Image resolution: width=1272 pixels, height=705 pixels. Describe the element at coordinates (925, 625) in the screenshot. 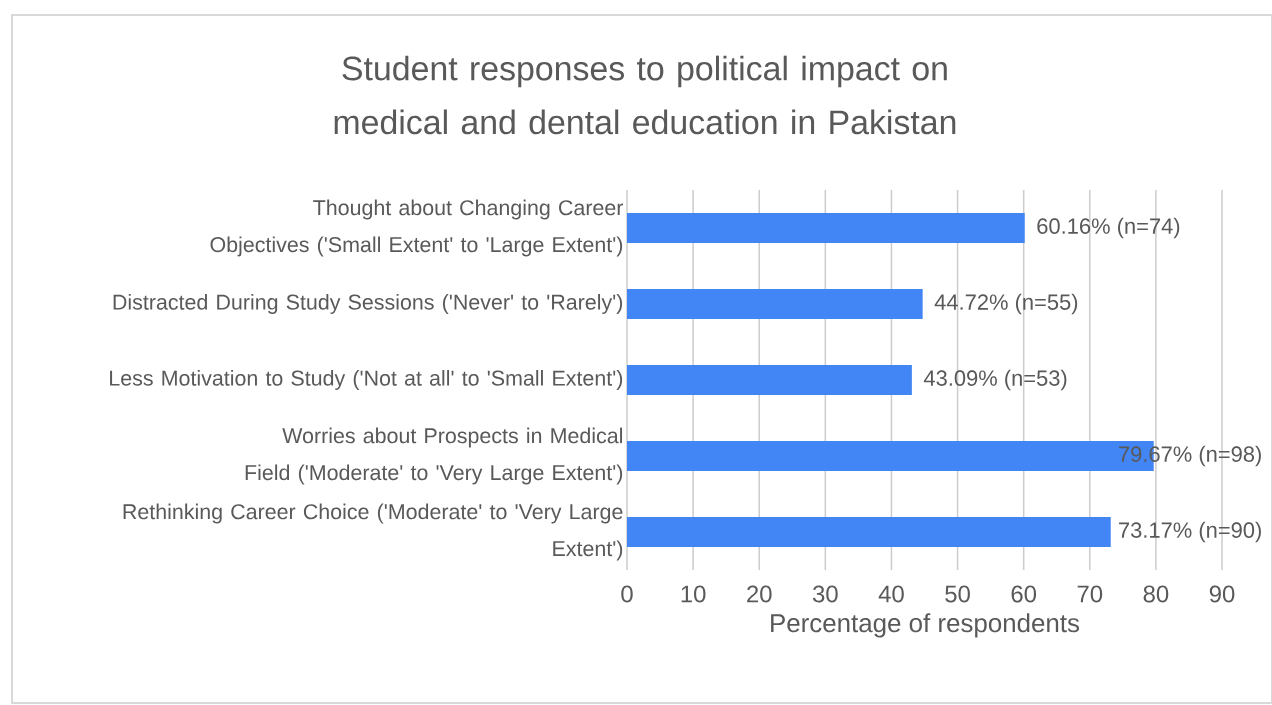

I see `x-axis-title: Percentage of respondents` at that location.